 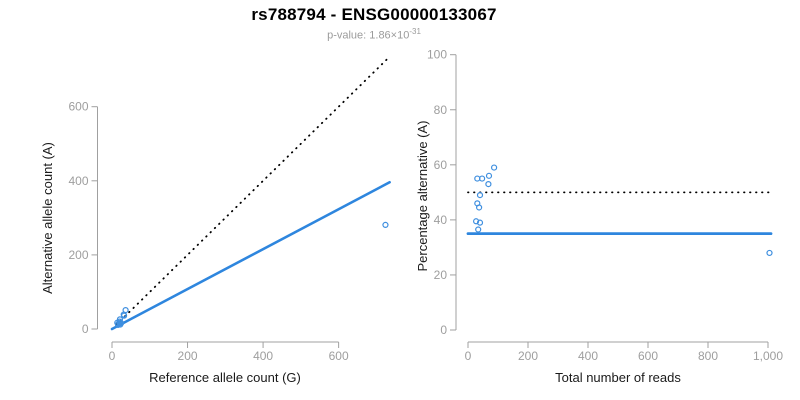 What do you see at coordinates (708, 356) in the screenshot?
I see `x-tick-label: 800` at bounding box center [708, 356].